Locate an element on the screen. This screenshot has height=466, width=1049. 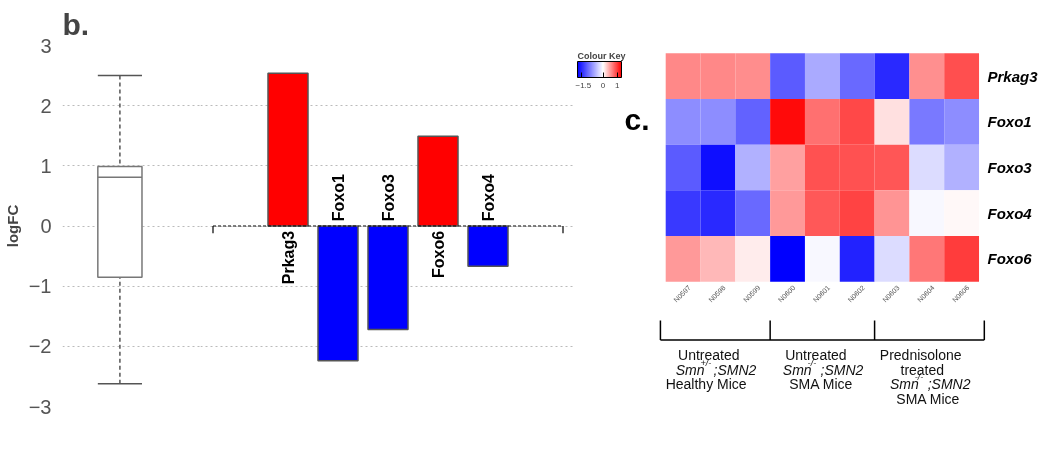
y-tick-label: 3 is located at coordinates (46, 45).